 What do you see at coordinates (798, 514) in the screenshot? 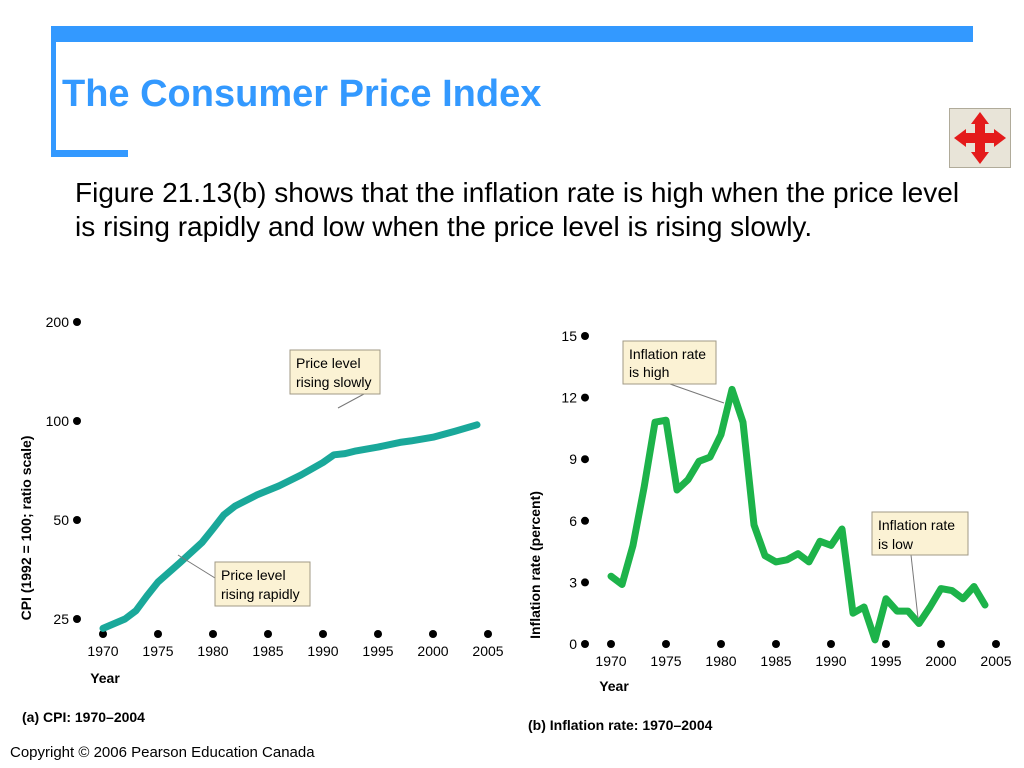
I see `inflation-series-line` at bounding box center [798, 514].